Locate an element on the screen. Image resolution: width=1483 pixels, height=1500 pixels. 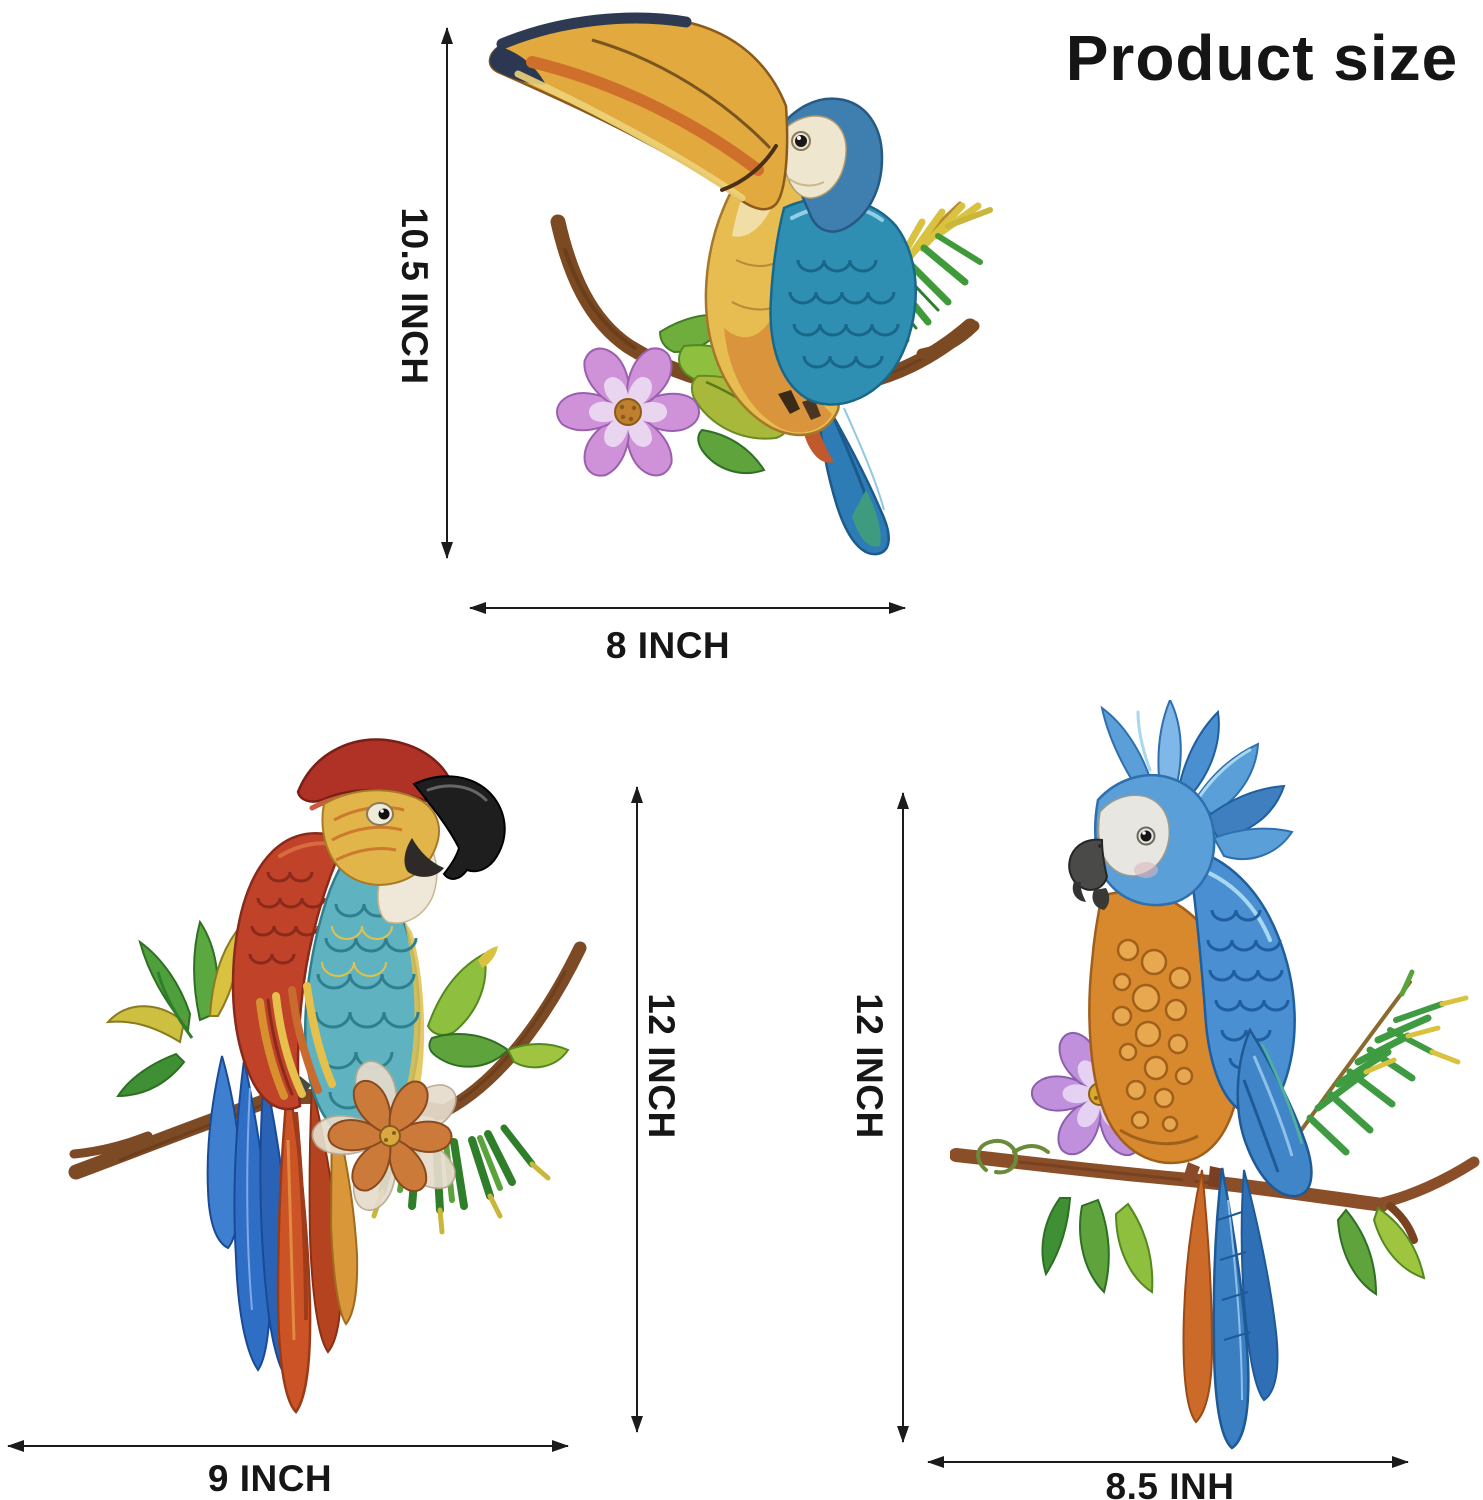
toucan-beak is located at coordinates (638, 111).